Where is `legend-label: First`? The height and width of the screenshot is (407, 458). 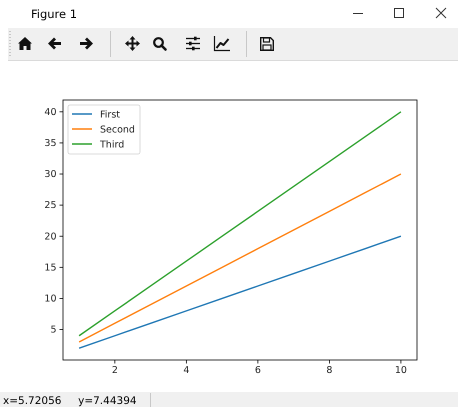 legend-label: First is located at coordinates (110, 115).